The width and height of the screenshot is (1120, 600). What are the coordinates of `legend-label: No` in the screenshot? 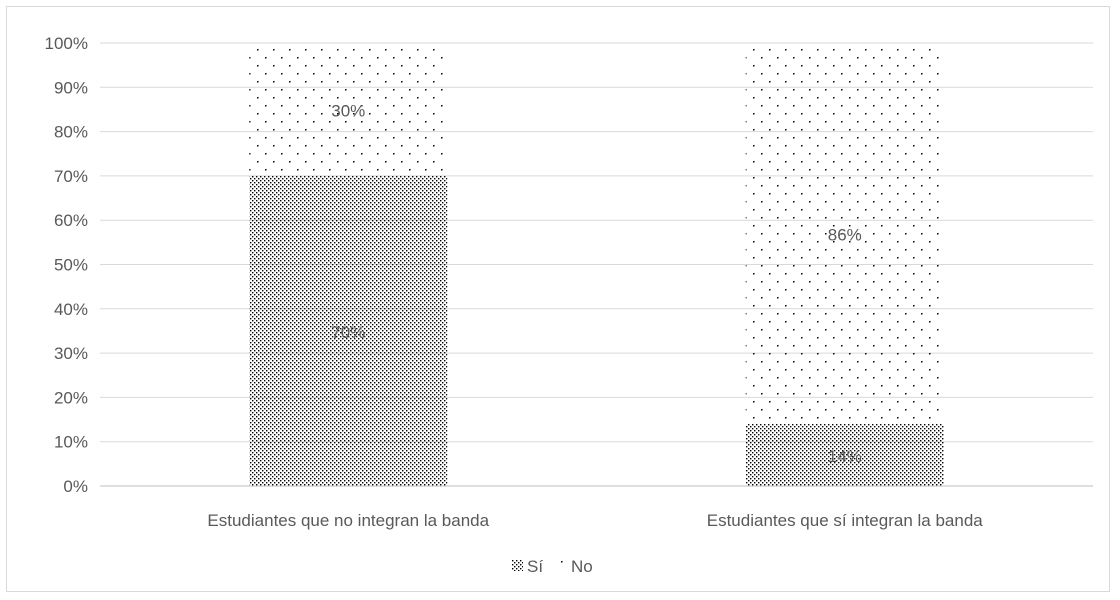 It's located at (582, 566).